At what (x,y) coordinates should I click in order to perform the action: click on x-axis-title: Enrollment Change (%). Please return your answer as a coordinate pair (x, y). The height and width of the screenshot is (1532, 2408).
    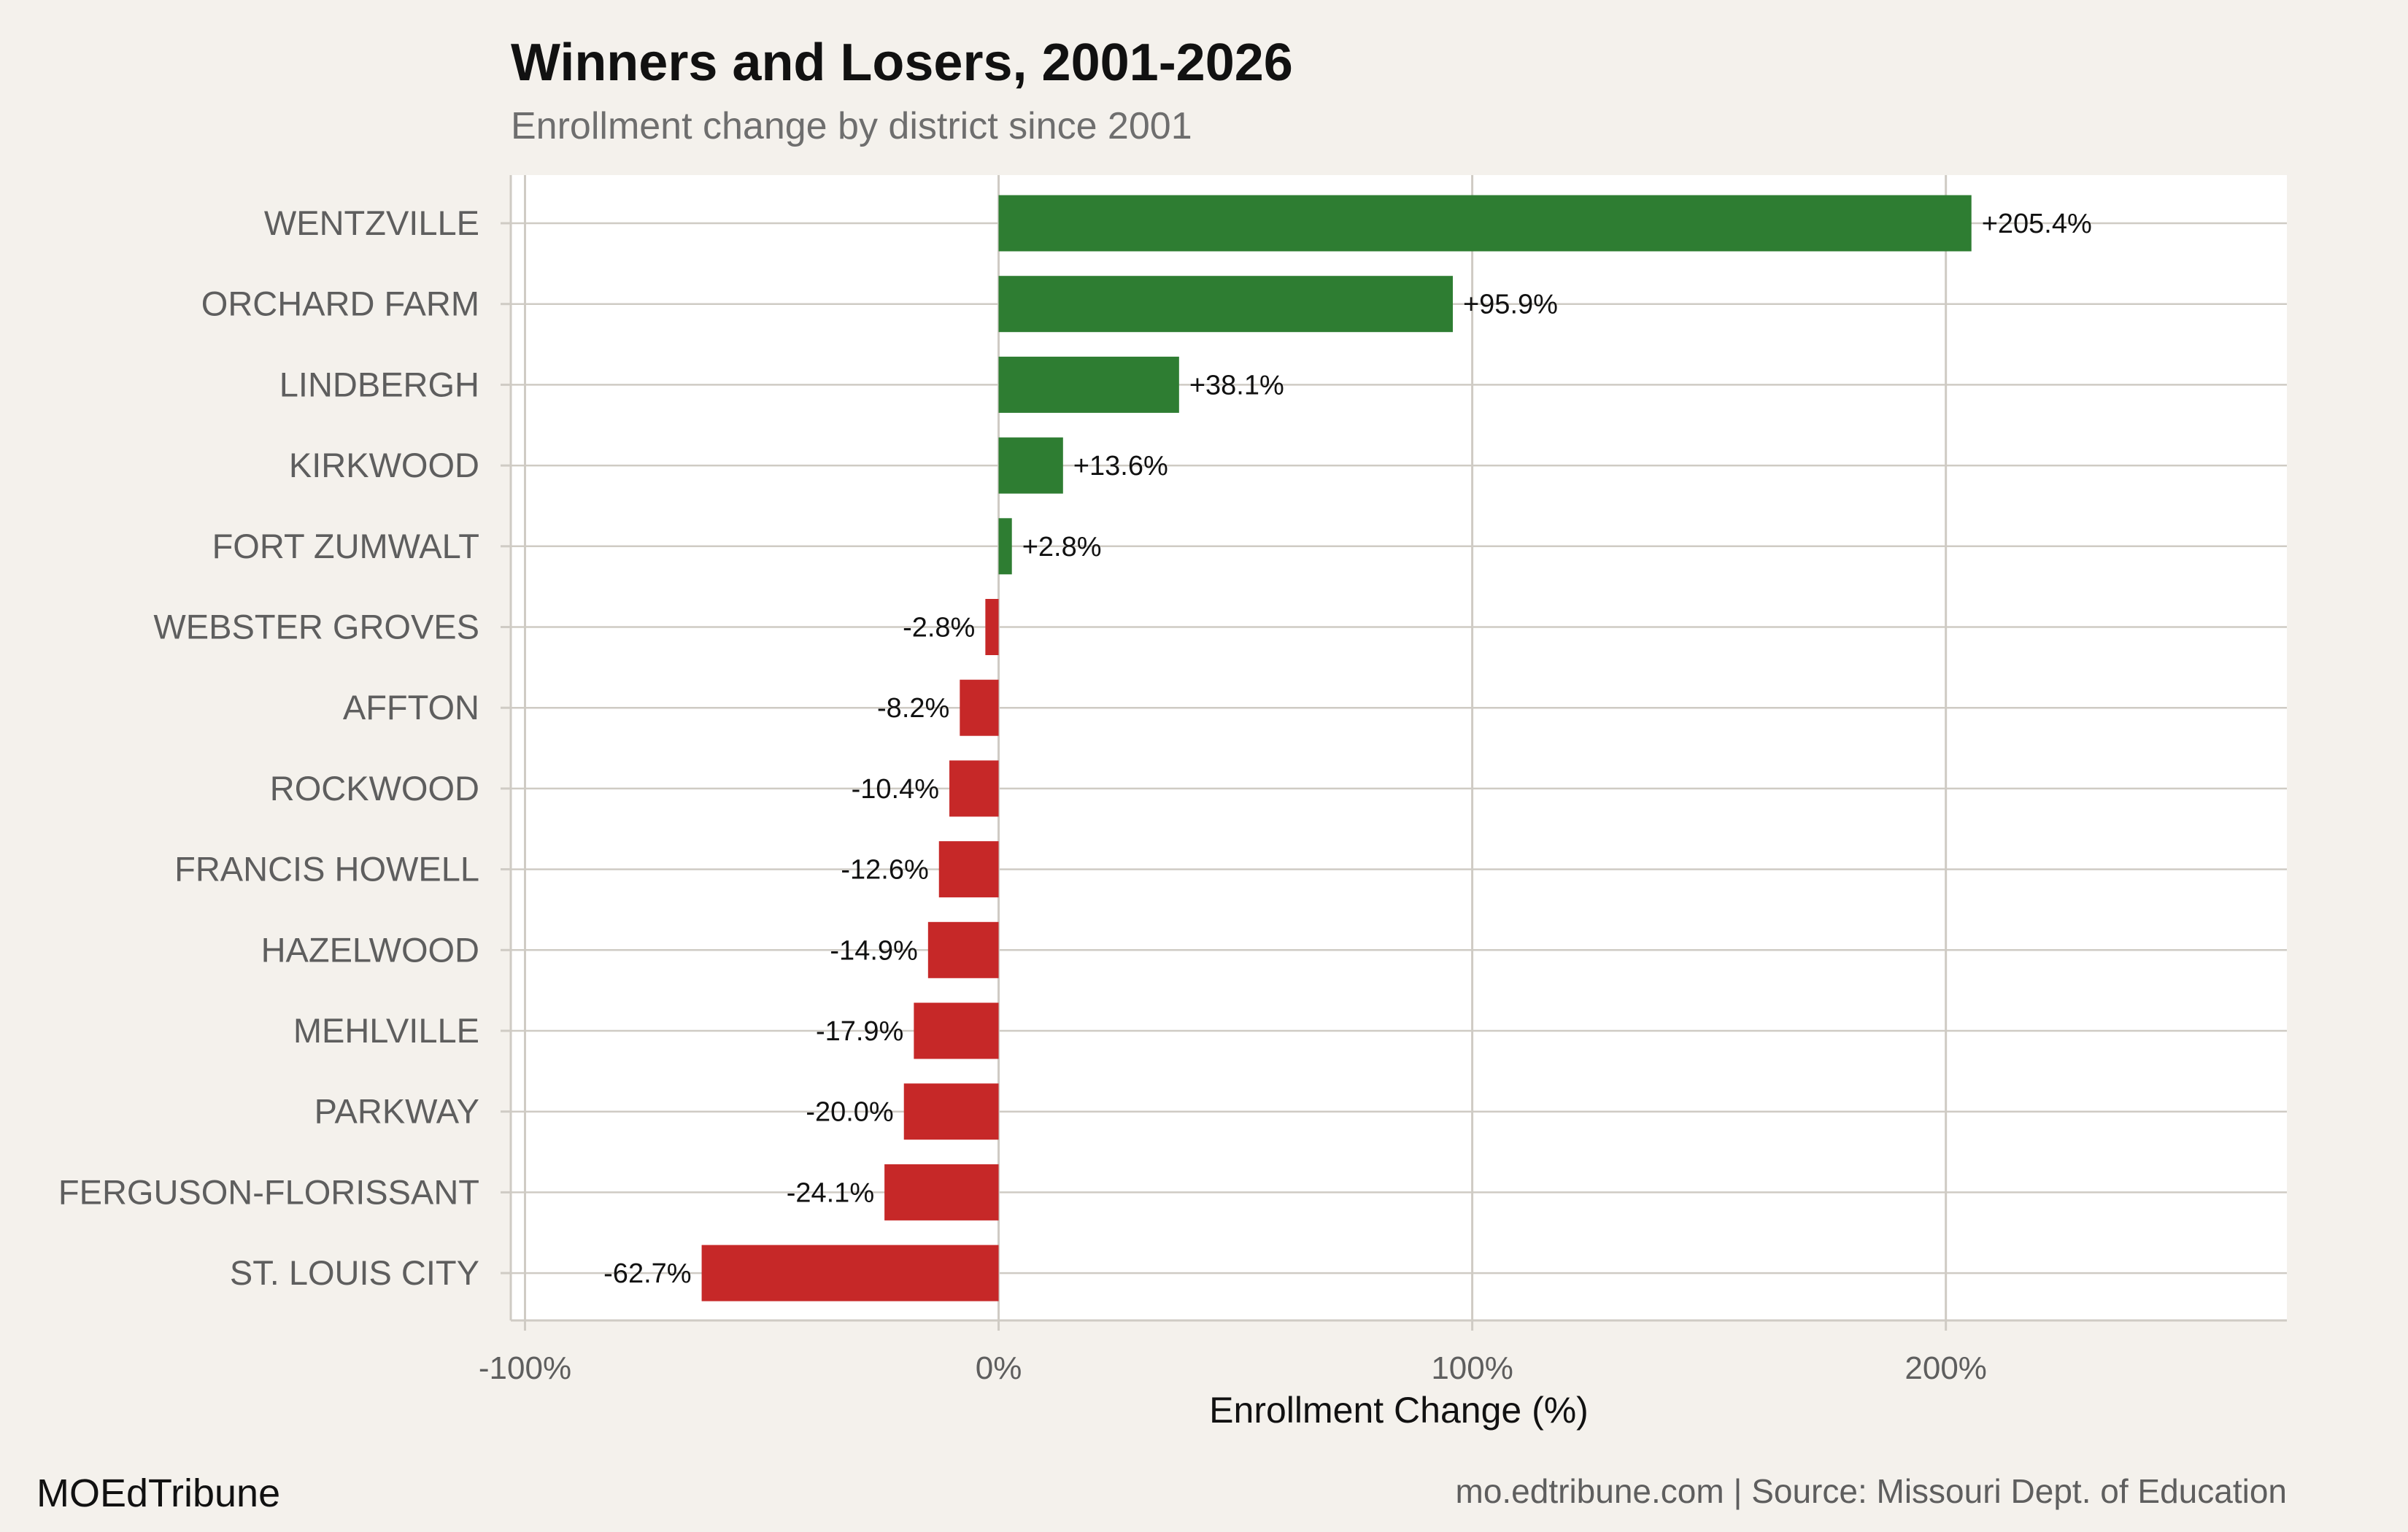
    Looking at the image, I should click on (1399, 1411).